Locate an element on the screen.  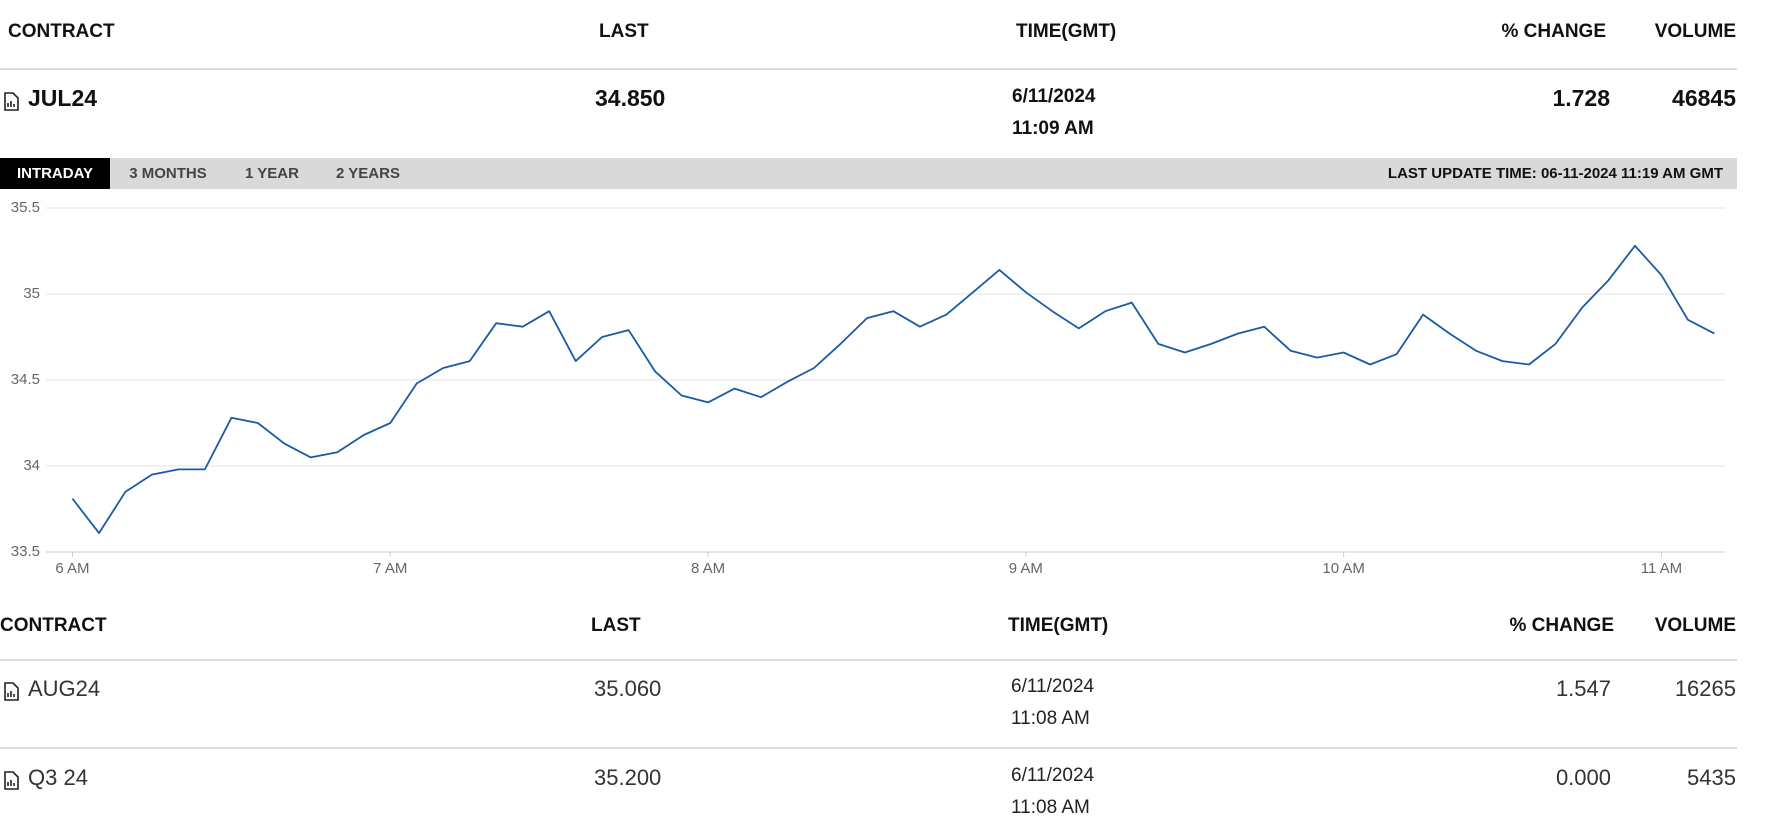
x-tick-label: 7 AM is located at coordinates (390, 568).